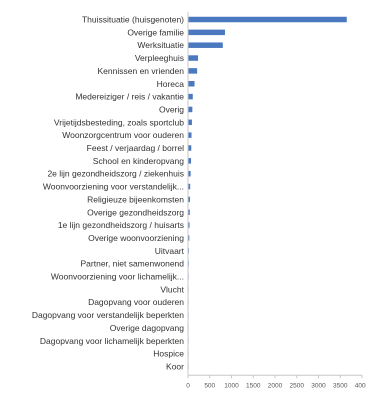 Image resolution: width=366 pixels, height=399 pixels. What do you see at coordinates (188, 385) in the screenshot?
I see `x-tick-label: 0` at bounding box center [188, 385].